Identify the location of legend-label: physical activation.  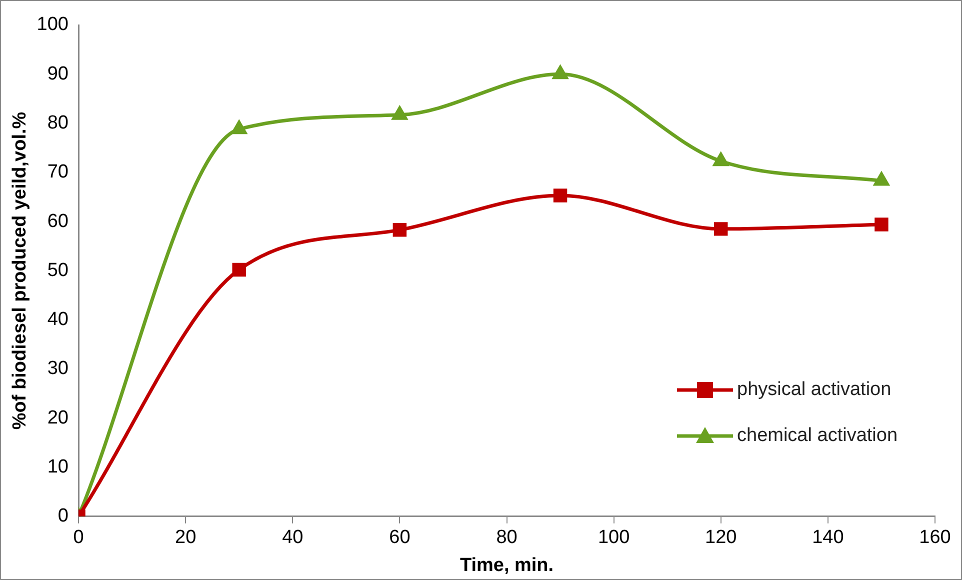
(814, 390).